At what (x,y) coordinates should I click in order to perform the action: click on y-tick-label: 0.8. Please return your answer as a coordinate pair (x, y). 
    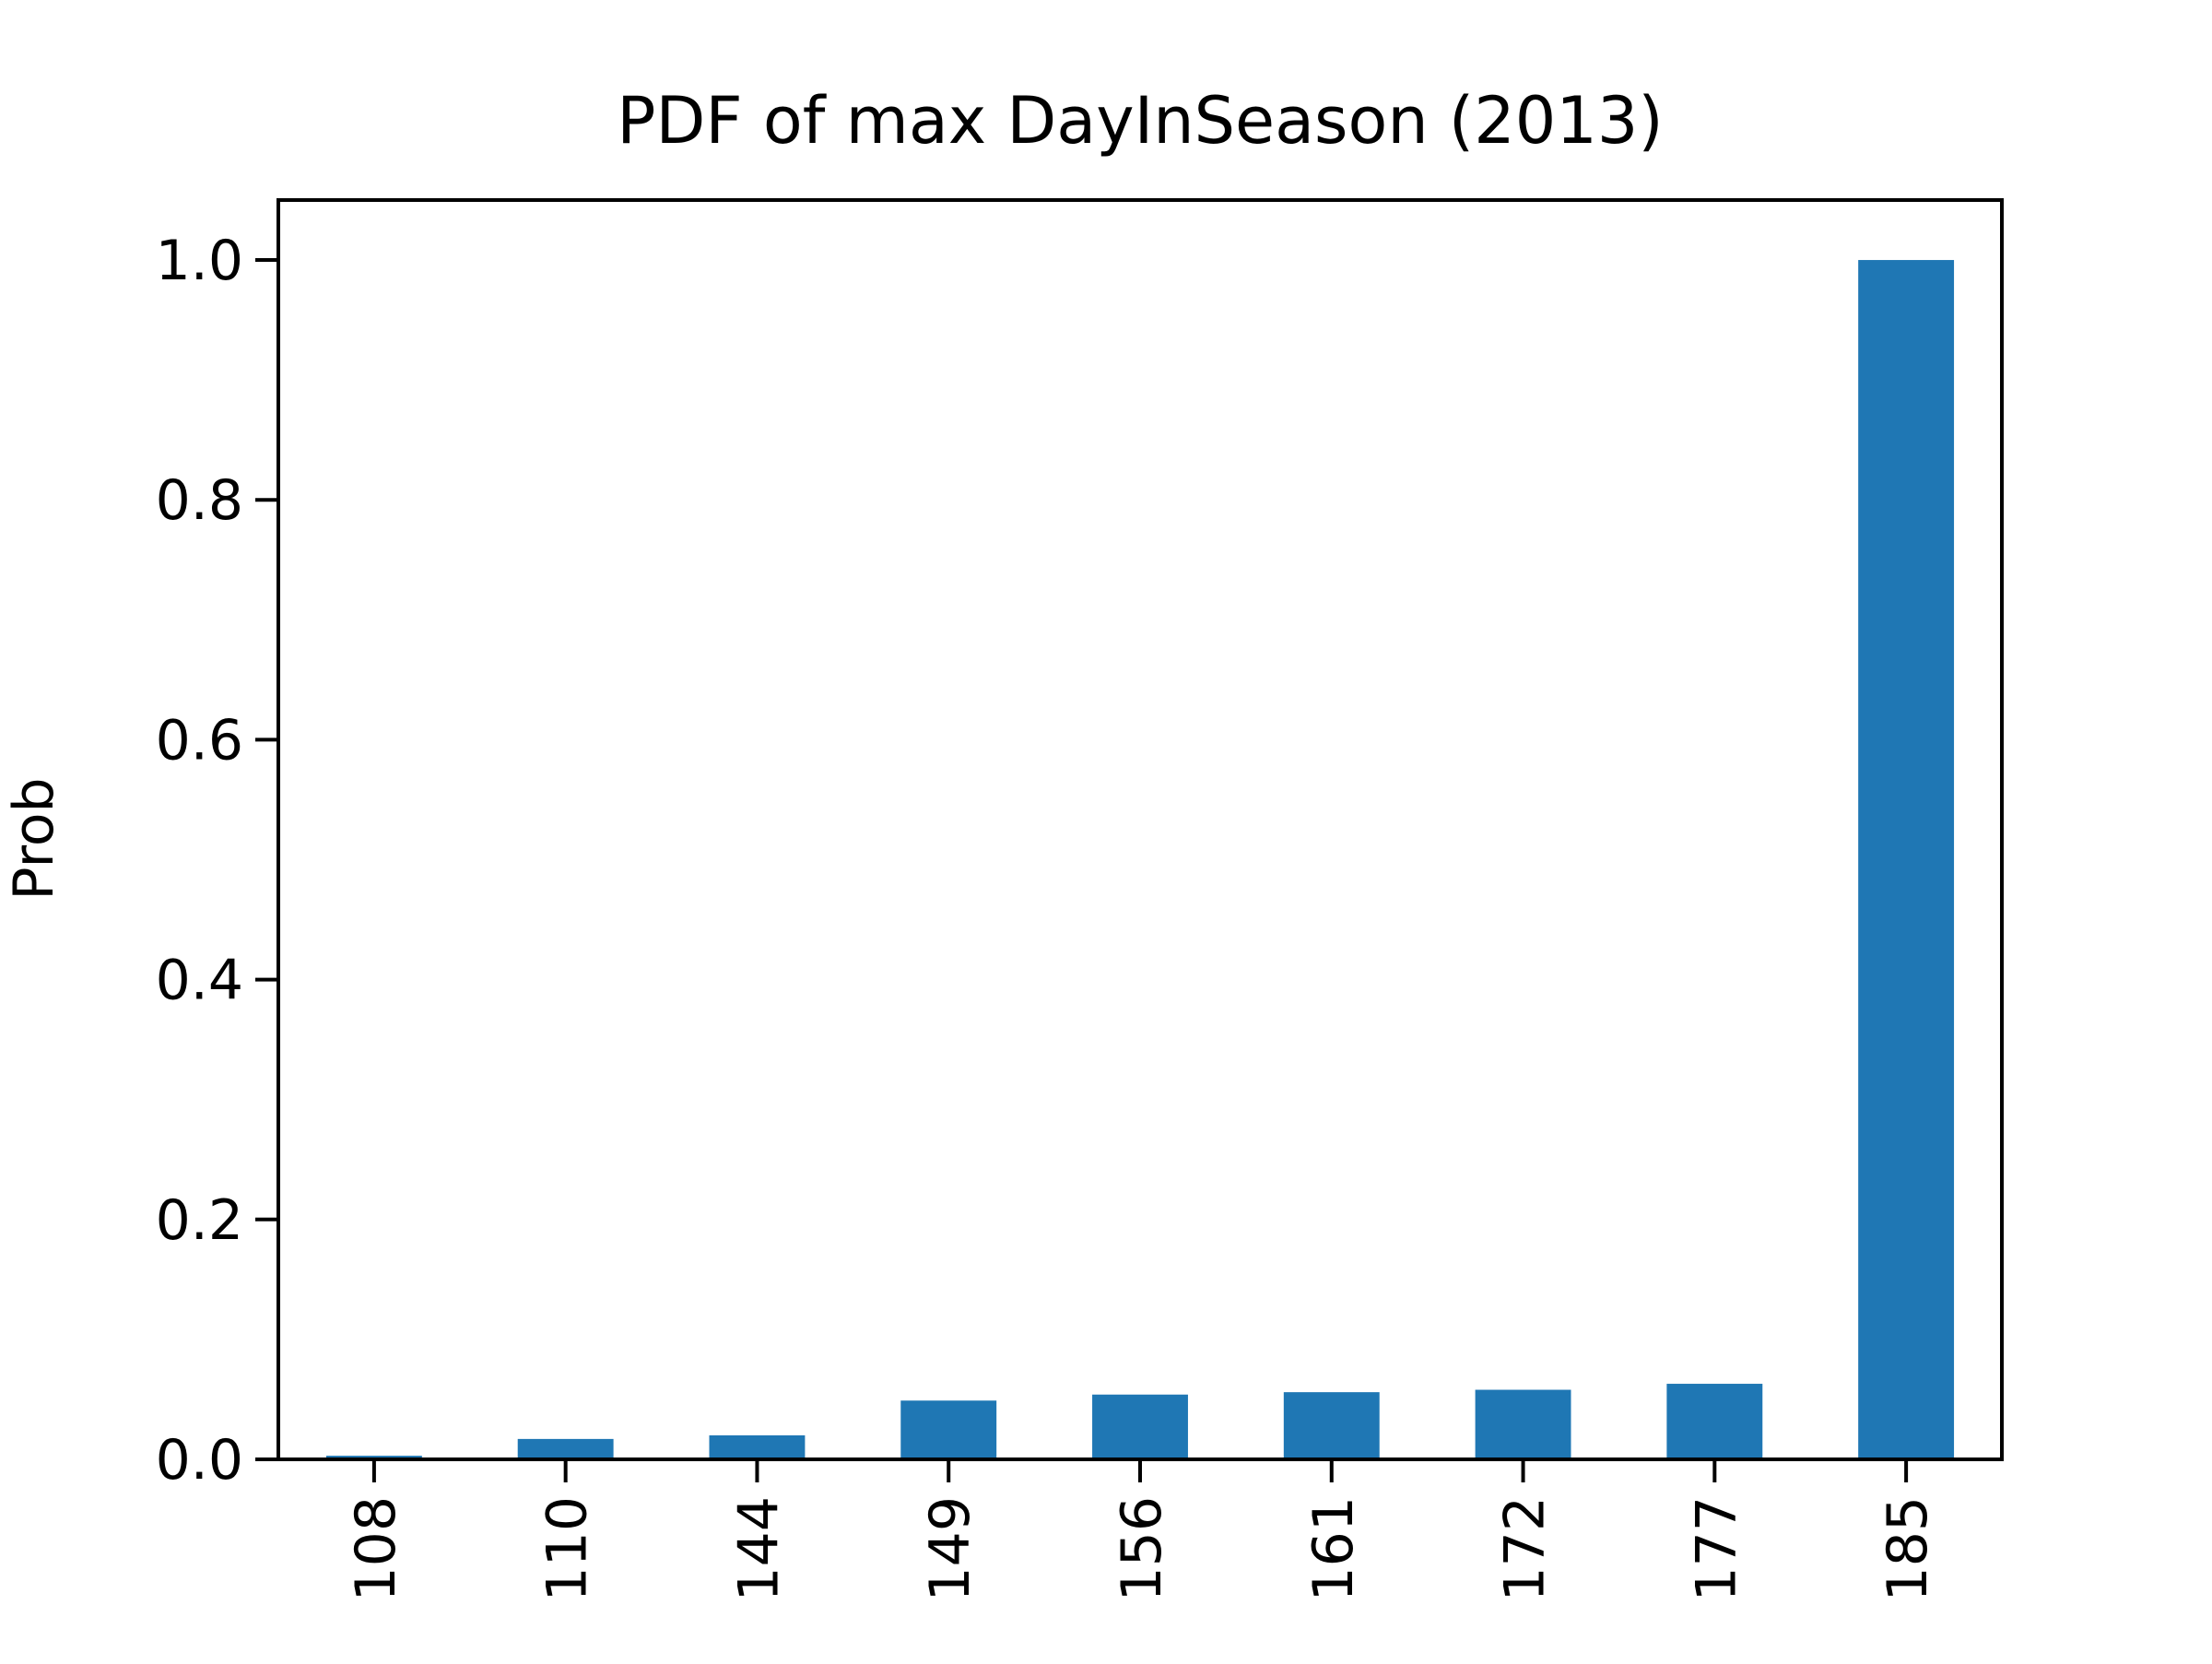
    Looking at the image, I should click on (199, 500).